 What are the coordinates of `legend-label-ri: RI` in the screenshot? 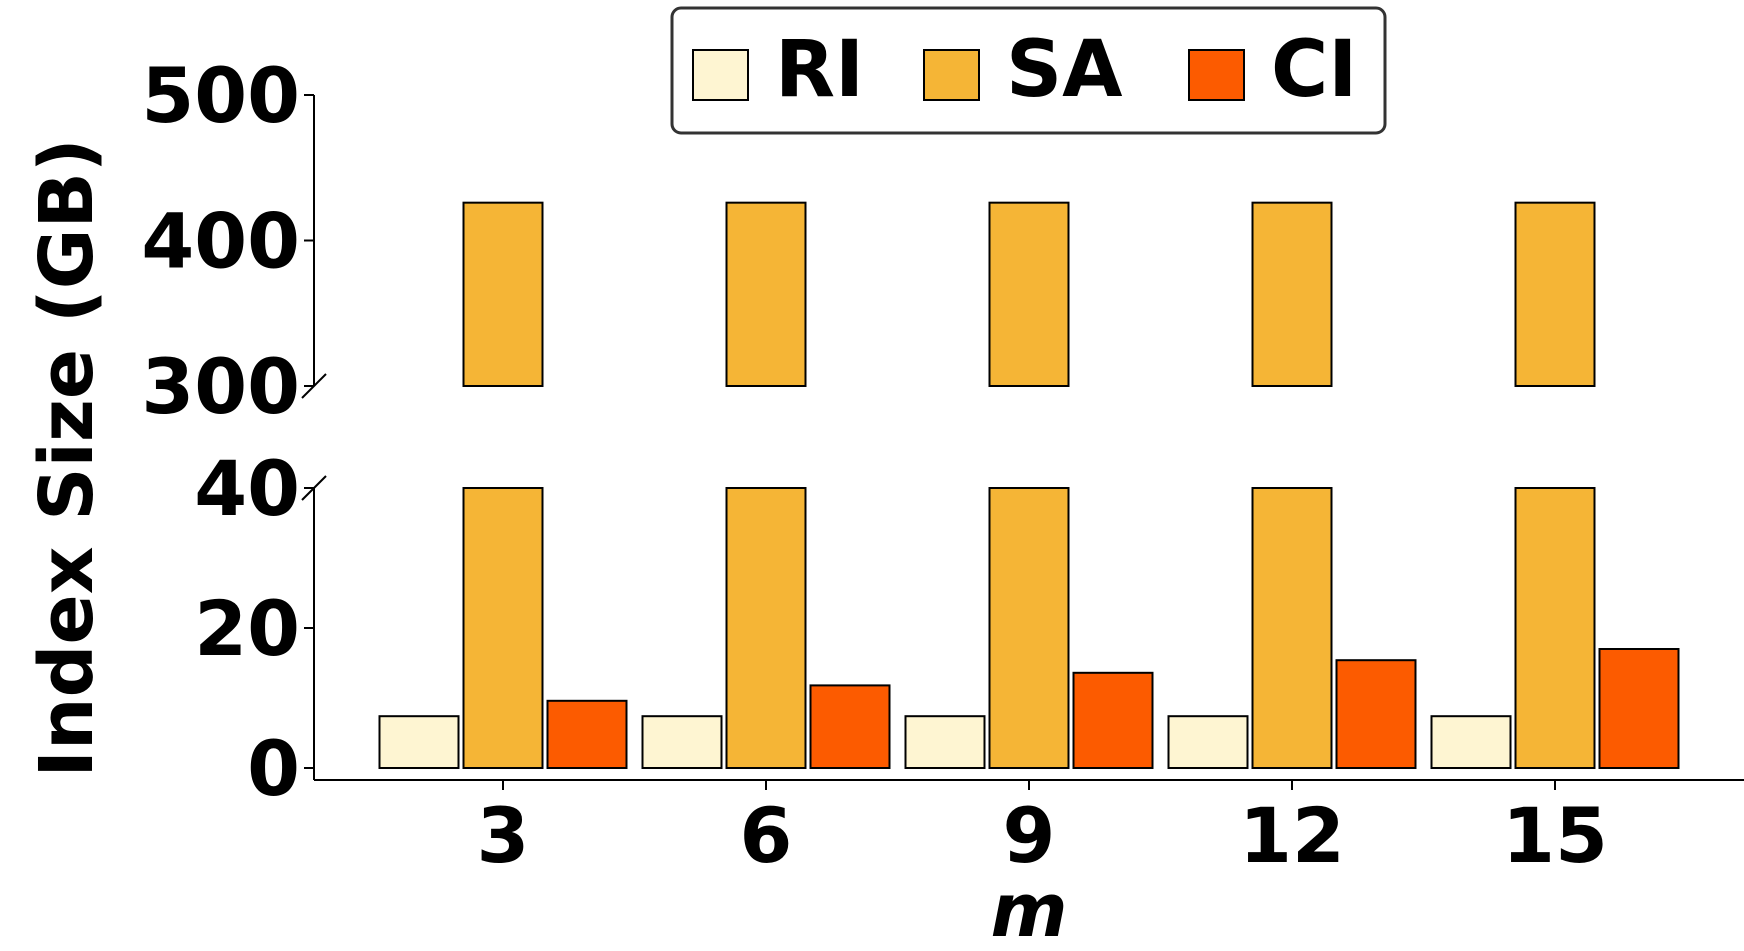 It's located at (819, 70).